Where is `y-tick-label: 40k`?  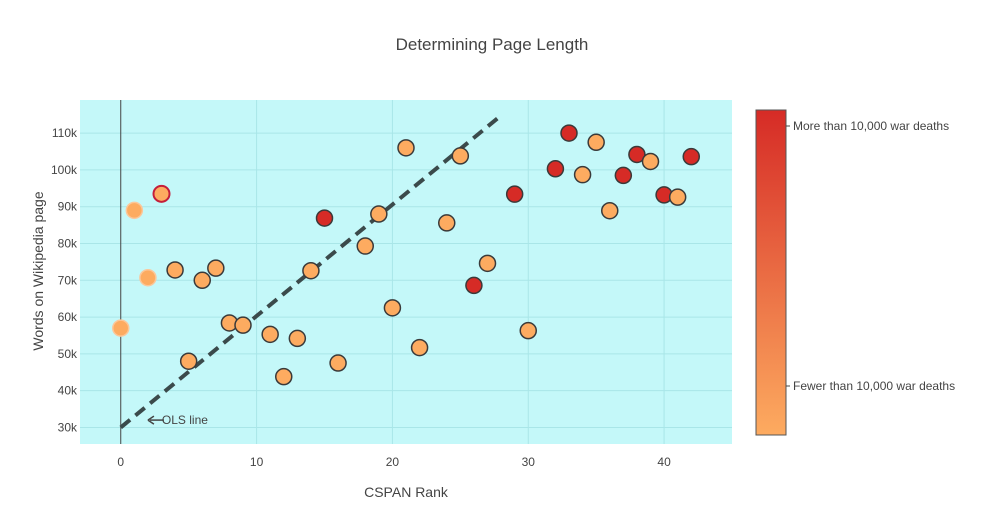
y-tick-label: 40k is located at coordinates (68, 391).